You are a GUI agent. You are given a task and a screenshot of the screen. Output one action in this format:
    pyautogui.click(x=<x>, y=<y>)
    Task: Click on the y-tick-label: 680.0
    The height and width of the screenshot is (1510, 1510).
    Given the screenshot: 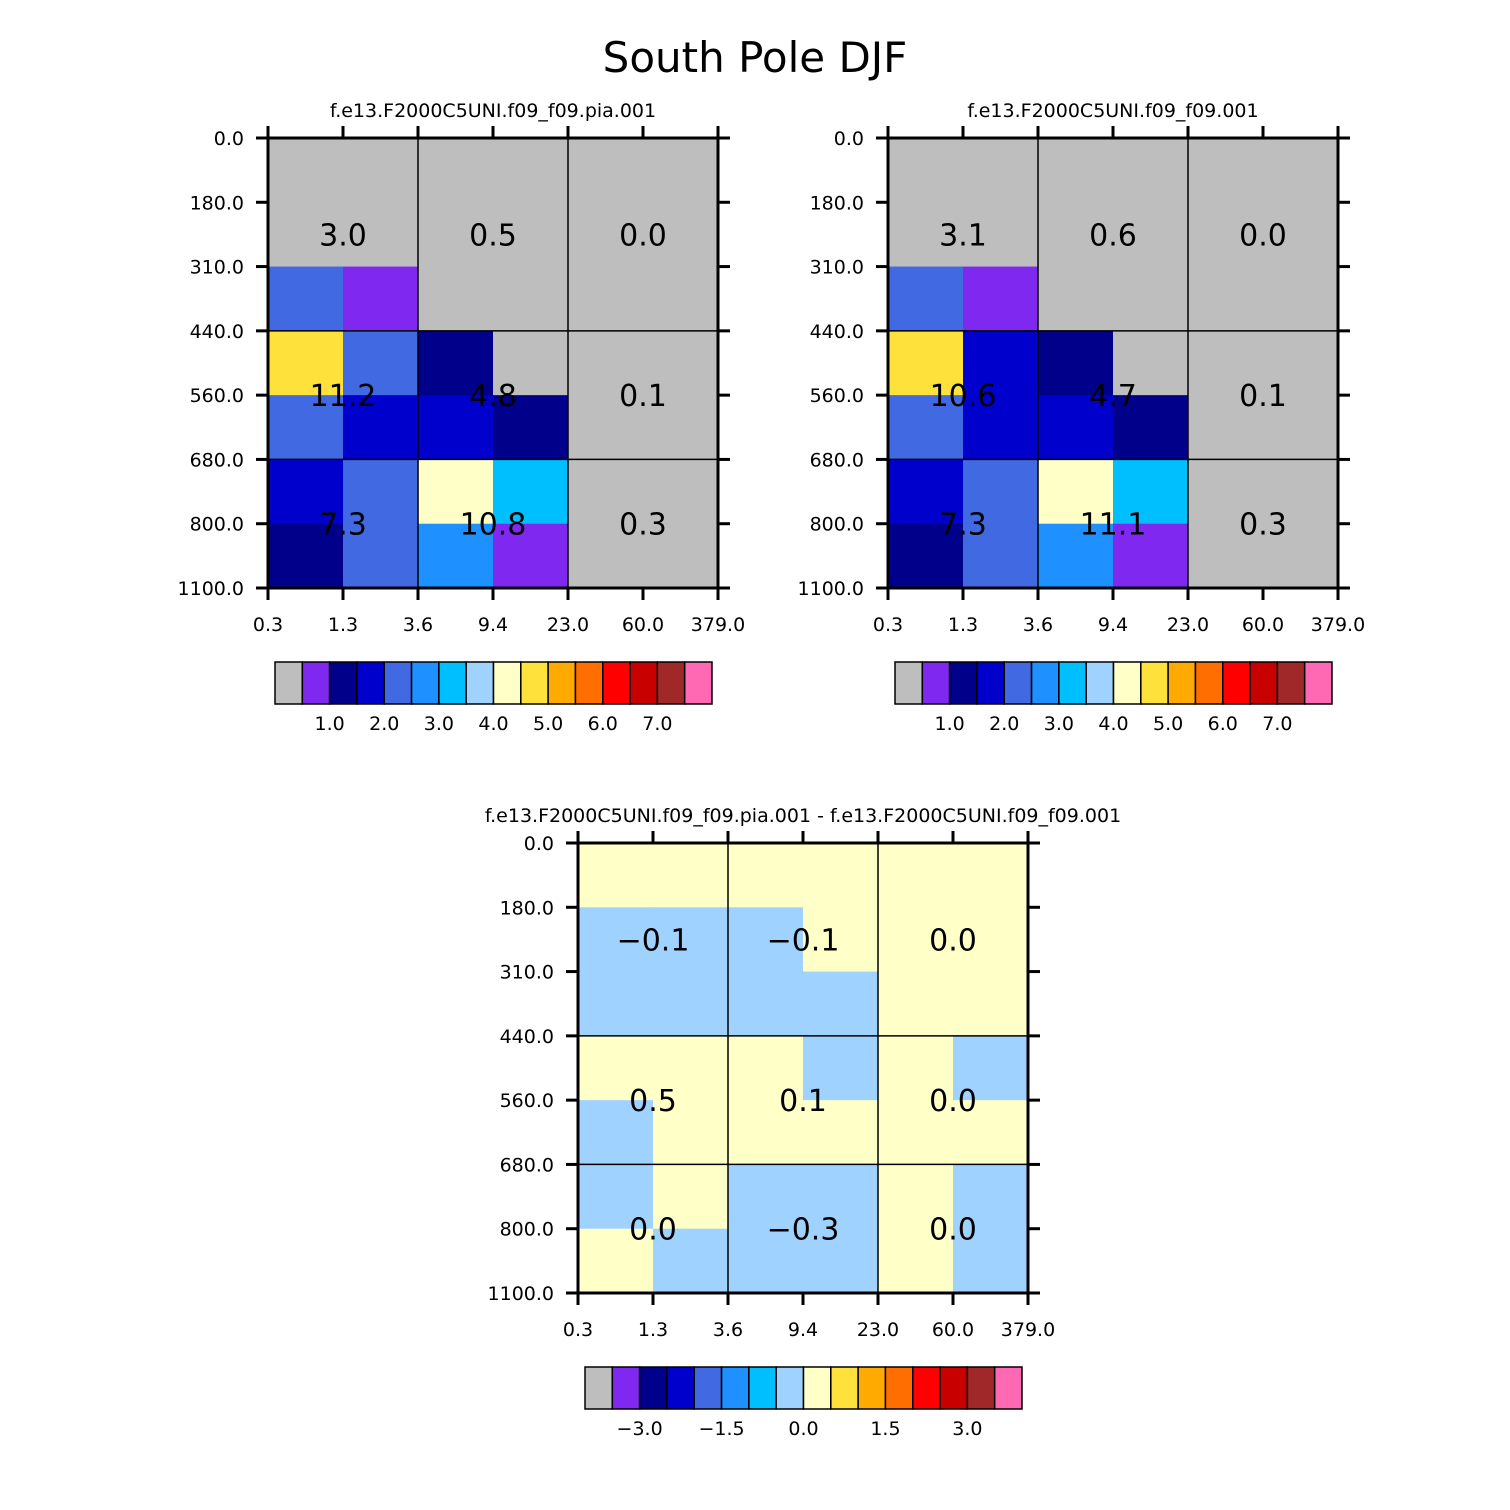 What is the action you would take?
    pyautogui.click(x=527, y=1165)
    